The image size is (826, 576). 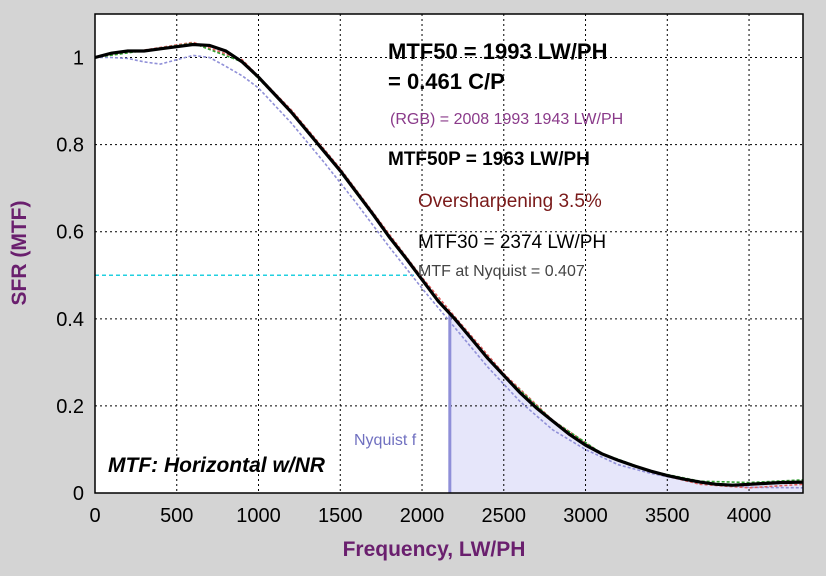 What do you see at coordinates (510, 201) in the screenshot?
I see `oversharpening-annotation: Oversharpening 3.5%` at bounding box center [510, 201].